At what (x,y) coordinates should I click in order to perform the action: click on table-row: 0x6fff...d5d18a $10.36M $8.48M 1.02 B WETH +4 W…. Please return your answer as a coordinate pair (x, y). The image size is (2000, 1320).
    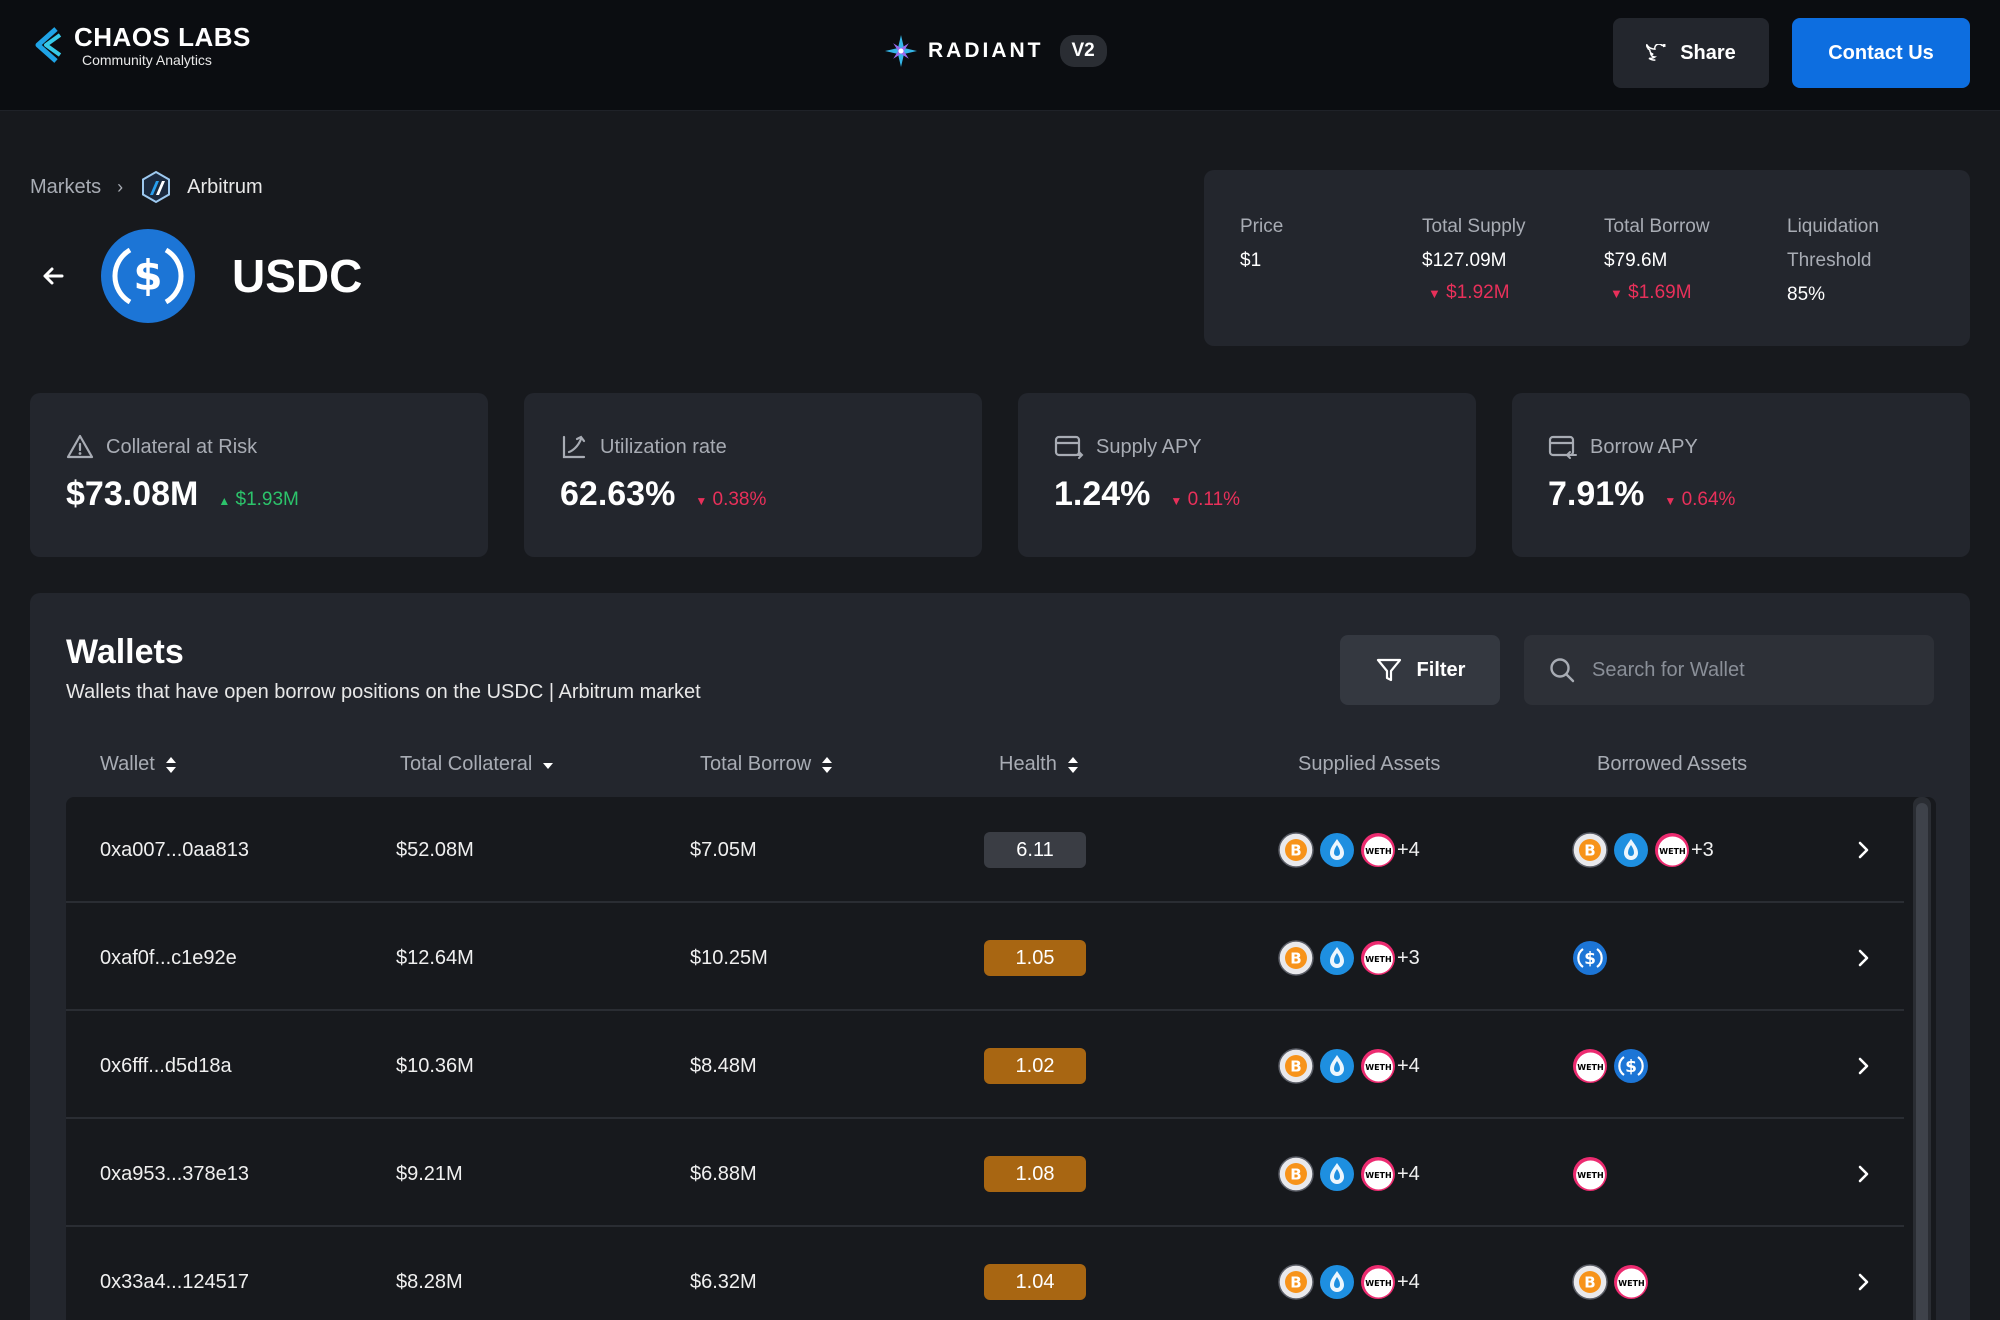
    Looking at the image, I should click on (985, 1066).